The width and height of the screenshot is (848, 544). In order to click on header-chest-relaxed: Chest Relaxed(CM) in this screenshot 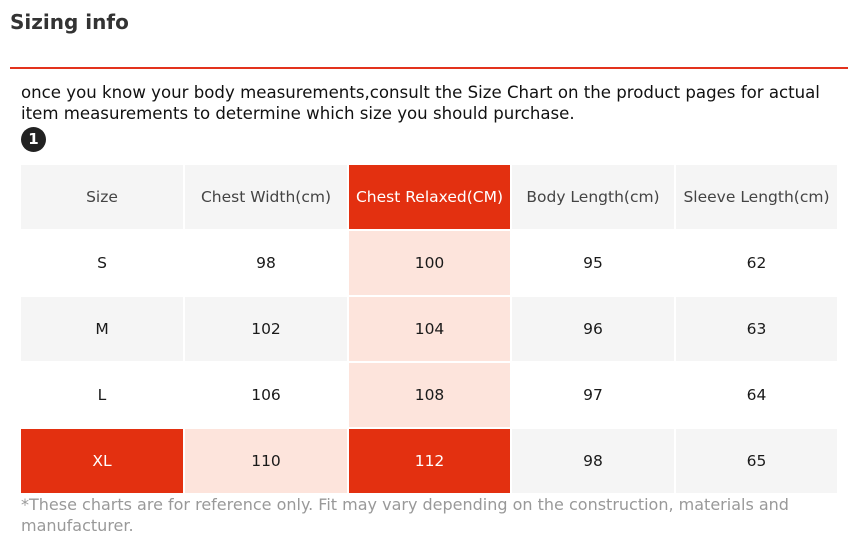, I will do `click(429, 197)`.